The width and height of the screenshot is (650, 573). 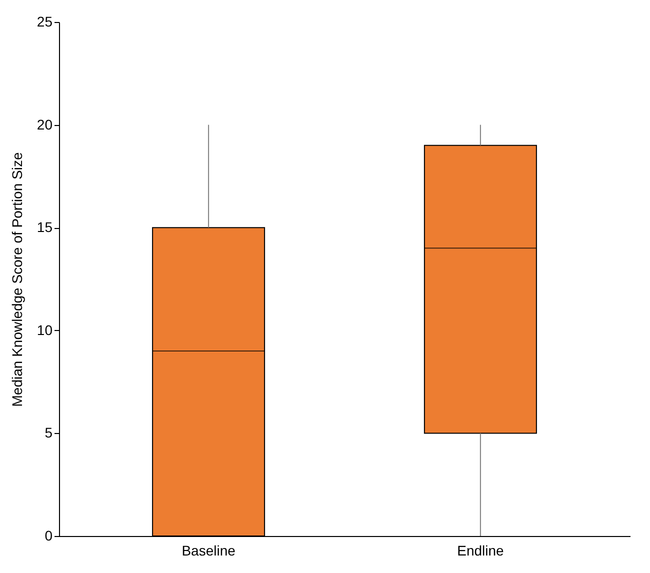 What do you see at coordinates (48, 432) in the screenshot?
I see `y-tick-label: 5` at bounding box center [48, 432].